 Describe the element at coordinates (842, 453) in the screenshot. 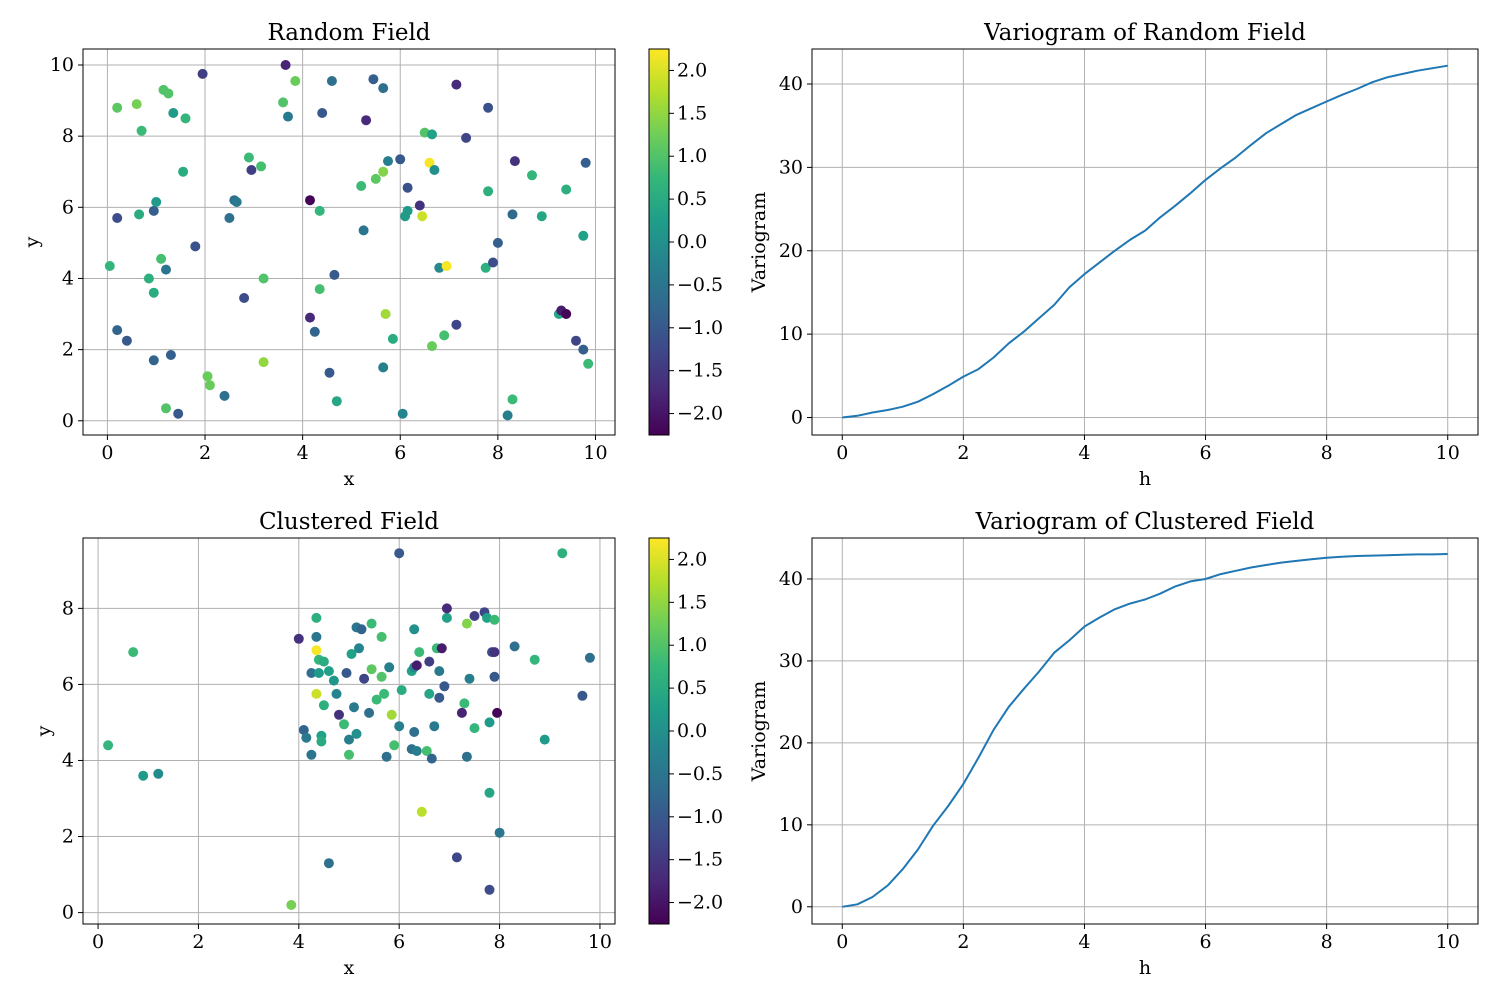

I see `variogram-random-xtick-label: 0` at that location.